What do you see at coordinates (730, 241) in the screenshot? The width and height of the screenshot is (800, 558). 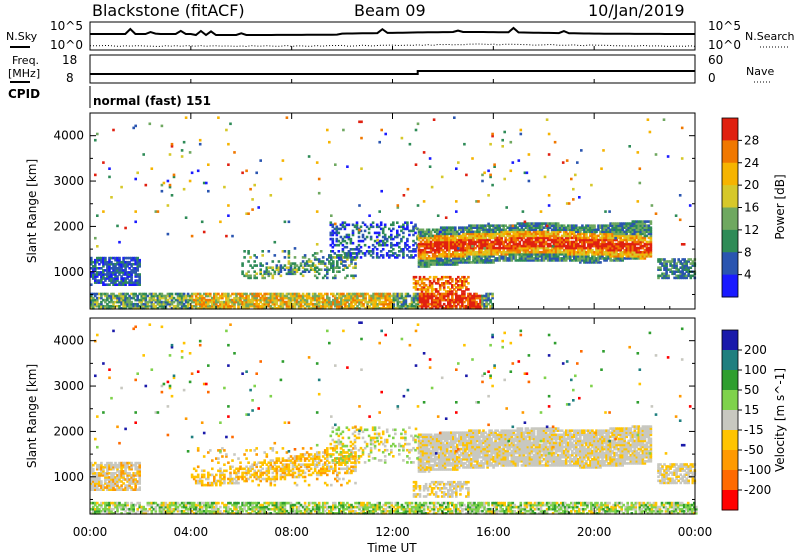 I see `colorbar-block` at bounding box center [730, 241].